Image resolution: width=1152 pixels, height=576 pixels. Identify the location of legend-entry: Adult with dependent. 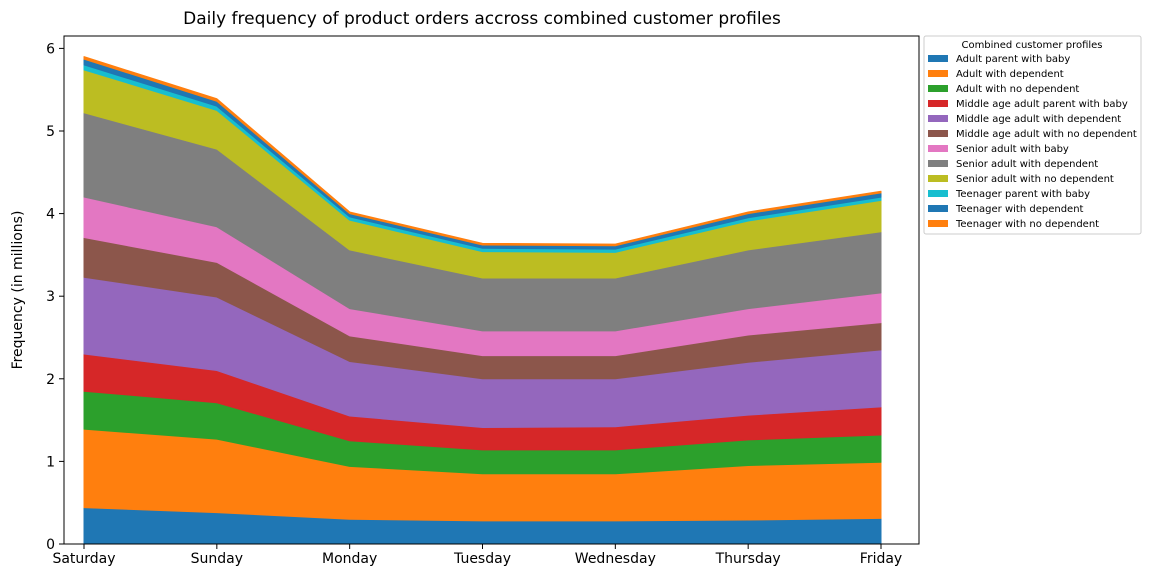
(996, 74).